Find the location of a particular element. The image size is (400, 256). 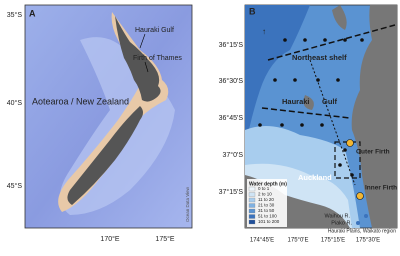

river: Piako R. is located at coordinates (341, 223).